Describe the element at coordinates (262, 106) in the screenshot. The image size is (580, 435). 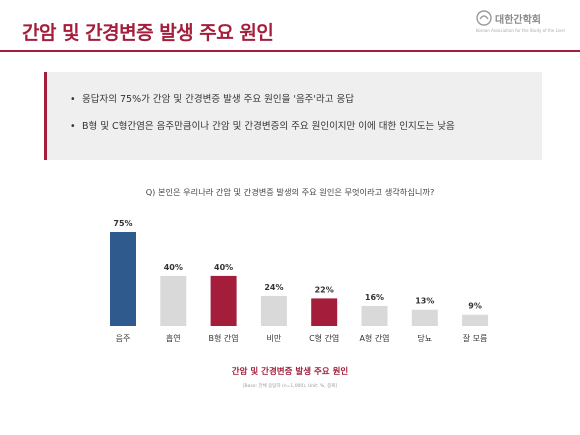
I see `summary-item: • 응답자의 75%가 간암 및 간경변증 발생 주요 원인을 '음주'라고 응답` at that location.